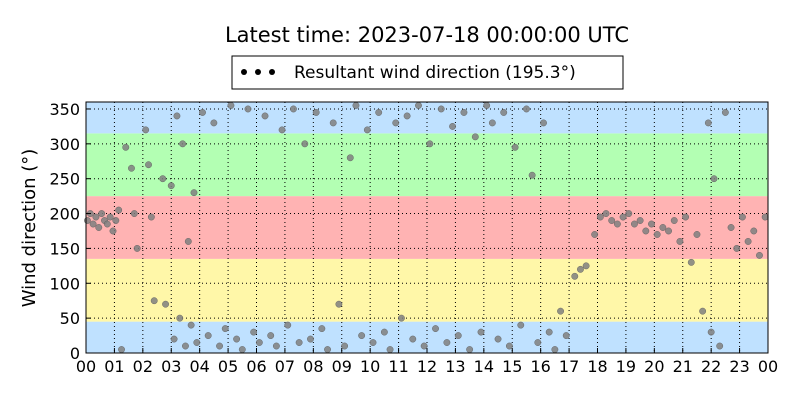 This screenshot has height=404, width=800. What do you see at coordinates (285, 366) in the screenshot?
I see `x-tick-label: 07` at bounding box center [285, 366].